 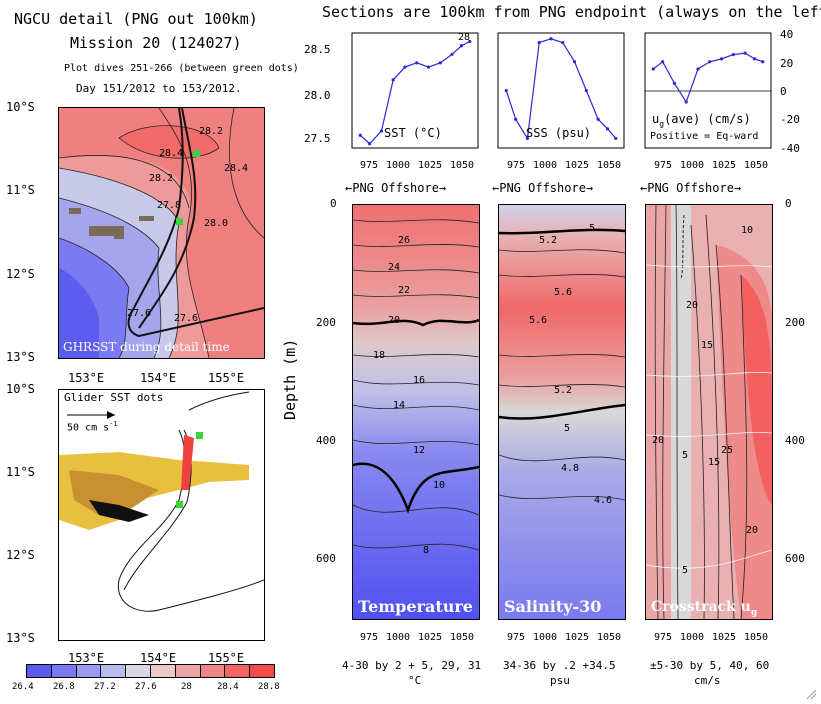 I want to click on series-line, so click(x=707, y=78).